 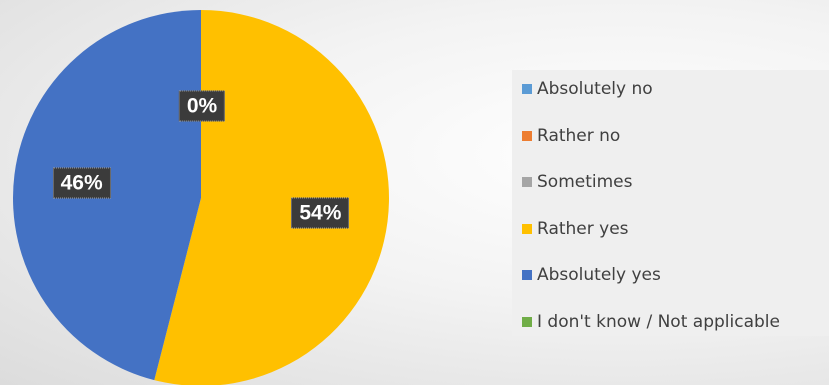 I want to click on legend-label: I don't know / Not applicable, so click(x=658, y=321).